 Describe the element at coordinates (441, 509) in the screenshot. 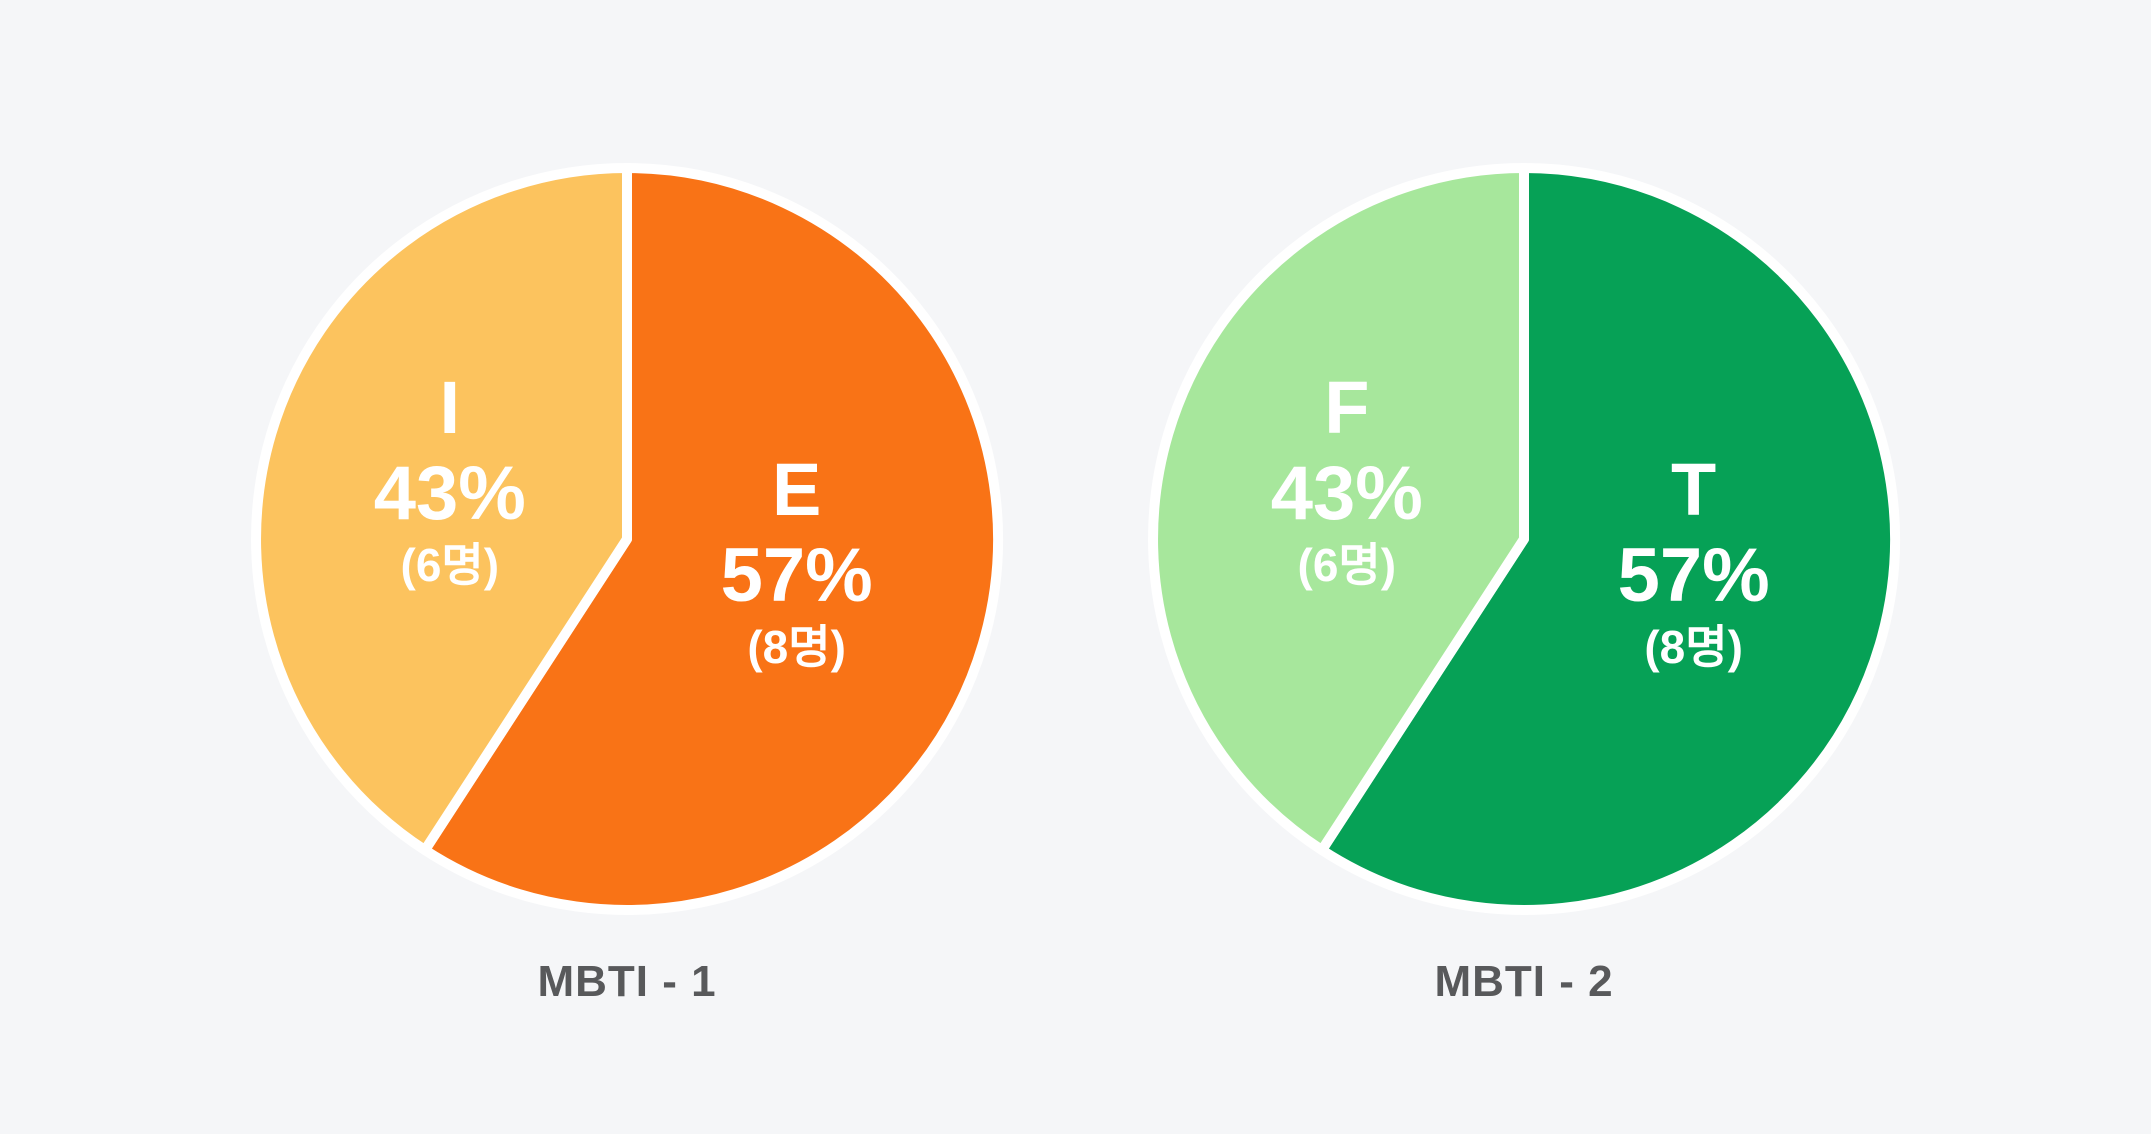

I see `pie-slice-i` at that location.